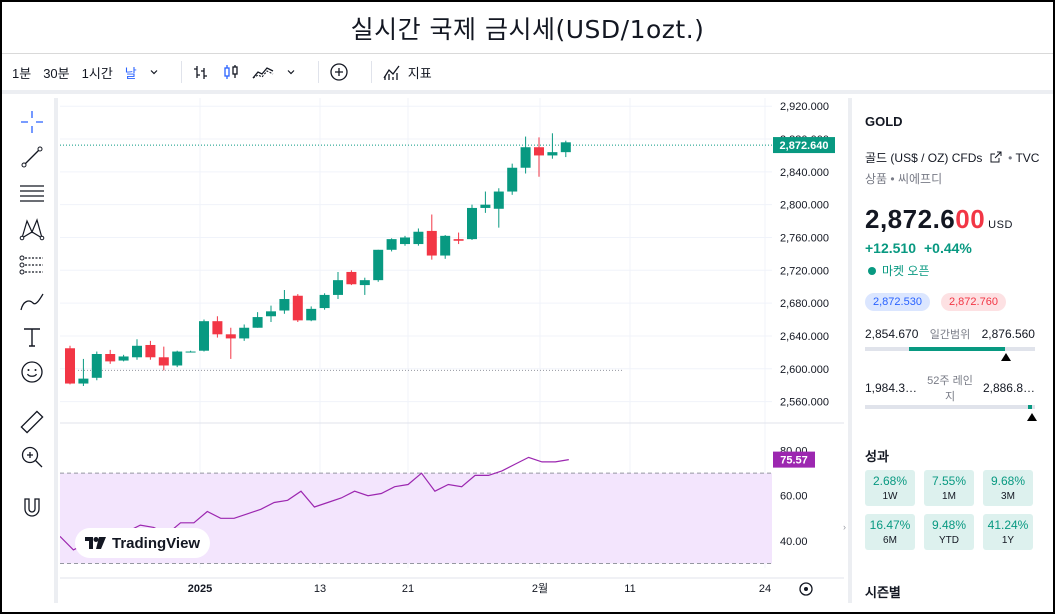  I want to click on year-range-marker-icon, so click(1032, 417).